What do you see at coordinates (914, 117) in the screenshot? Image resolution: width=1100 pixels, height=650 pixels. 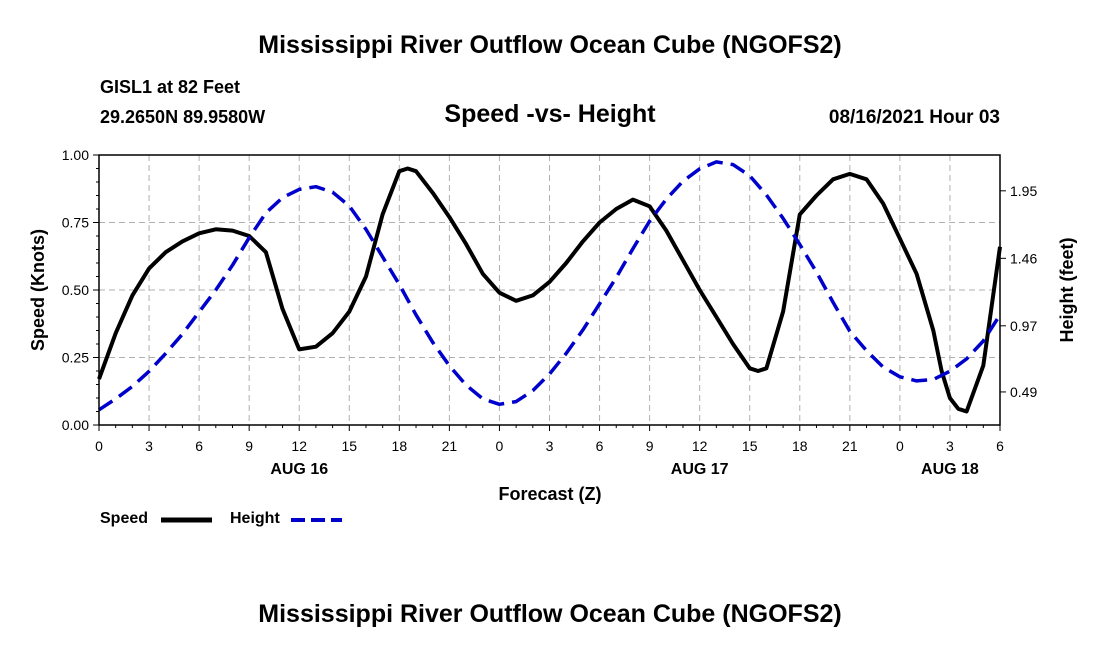 I see `forecast-datetime: 08/16/2021 Hour 03` at bounding box center [914, 117].